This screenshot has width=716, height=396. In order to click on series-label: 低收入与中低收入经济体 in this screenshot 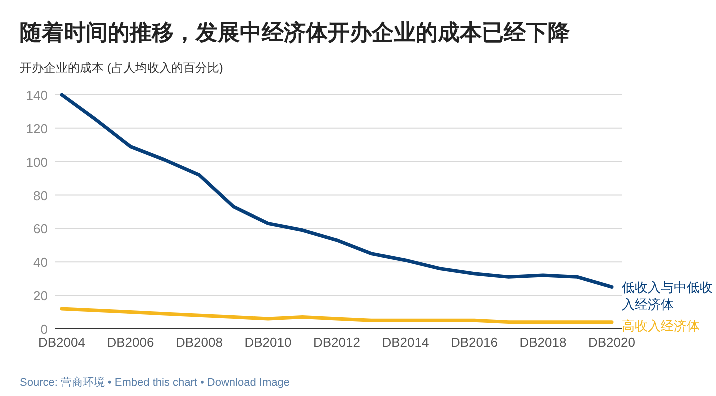, I will do `click(667, 296)`.